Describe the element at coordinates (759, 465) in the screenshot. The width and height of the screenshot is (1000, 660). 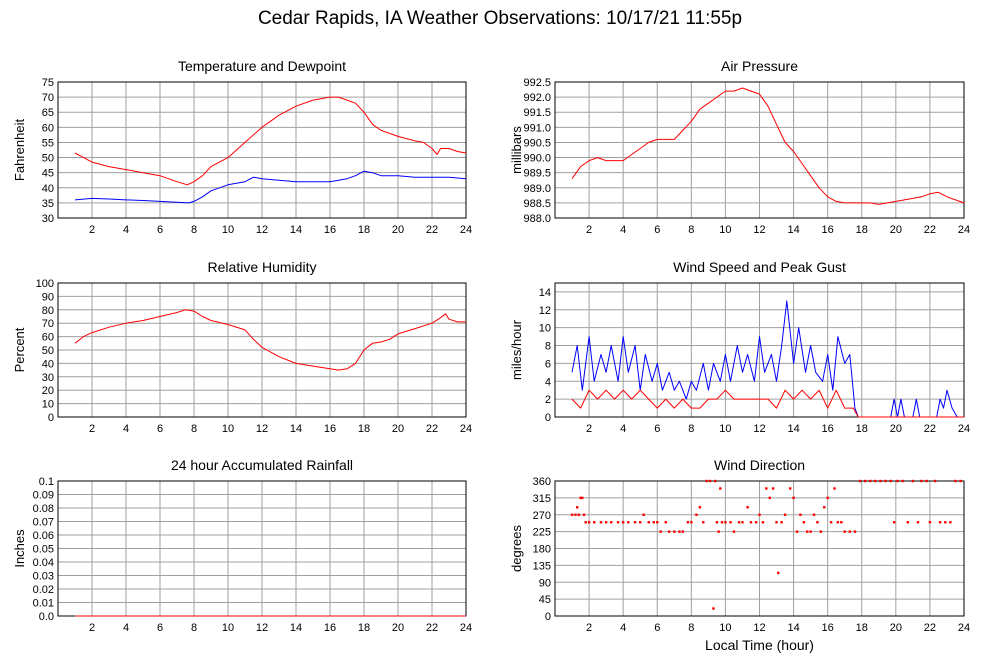
I see `chart-title: Wind Direction` at that location.